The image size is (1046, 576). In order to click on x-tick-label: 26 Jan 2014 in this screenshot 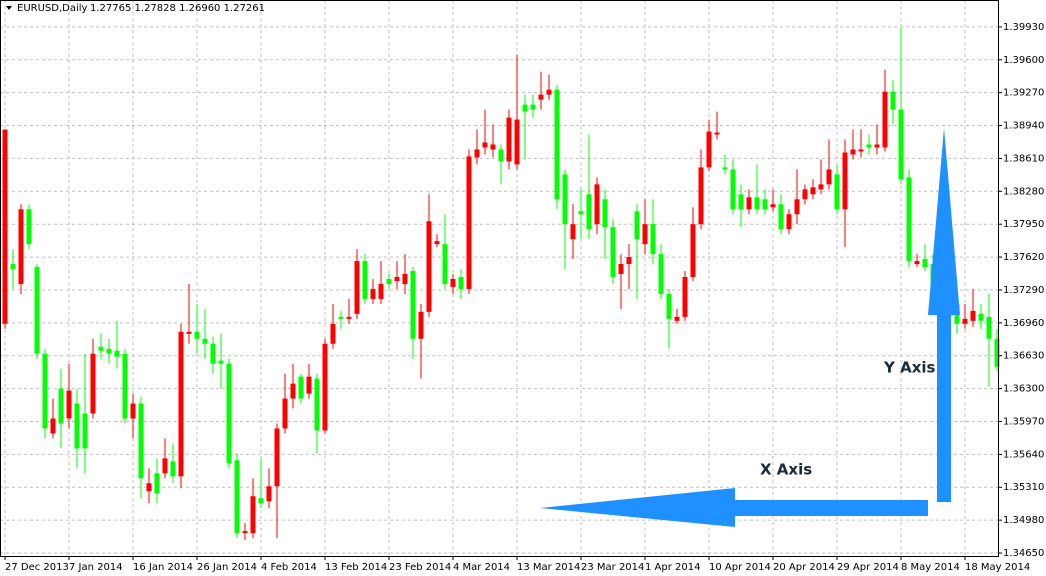, I will do `click(227, 567)`.